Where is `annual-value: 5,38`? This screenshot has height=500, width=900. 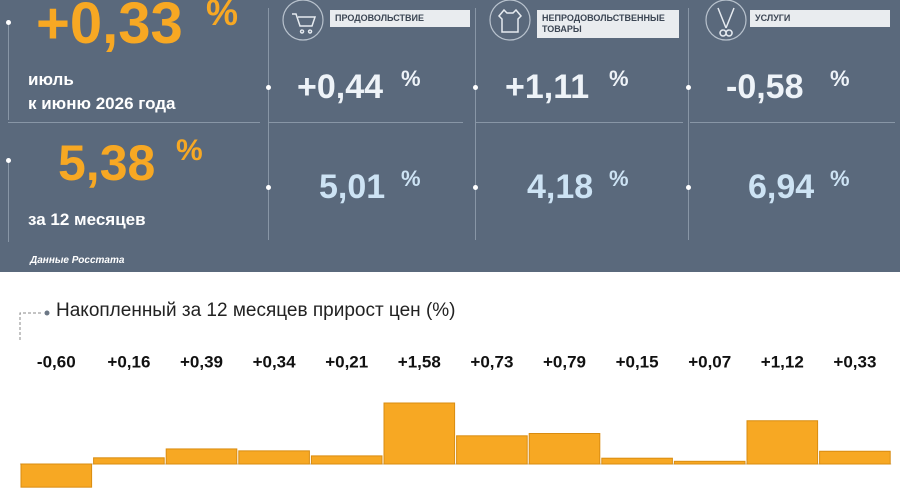
annual-value: 5,38 is located at coordinates (107, 163).